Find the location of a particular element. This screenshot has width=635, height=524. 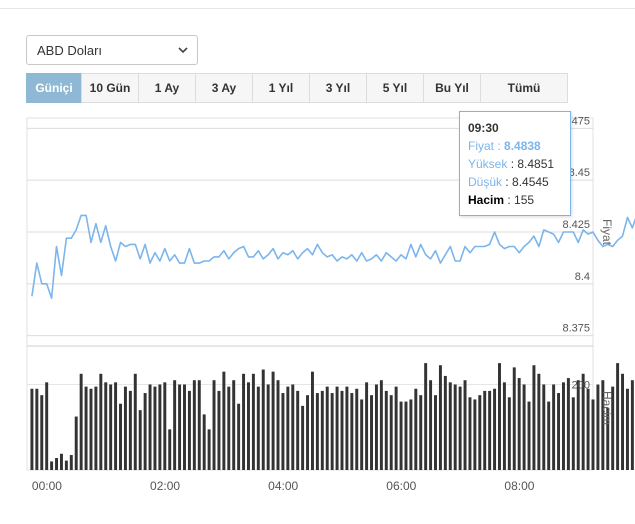

tab-tumu: Tümü is located at coordinates (524, 88).